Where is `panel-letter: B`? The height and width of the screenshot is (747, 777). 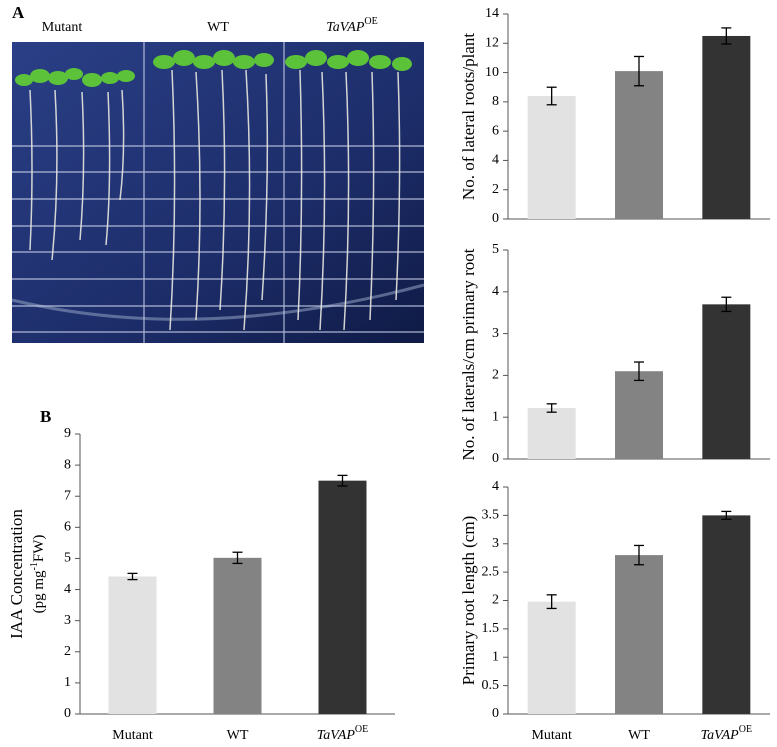
panel-letter: B is located at coordinates (45, 416).